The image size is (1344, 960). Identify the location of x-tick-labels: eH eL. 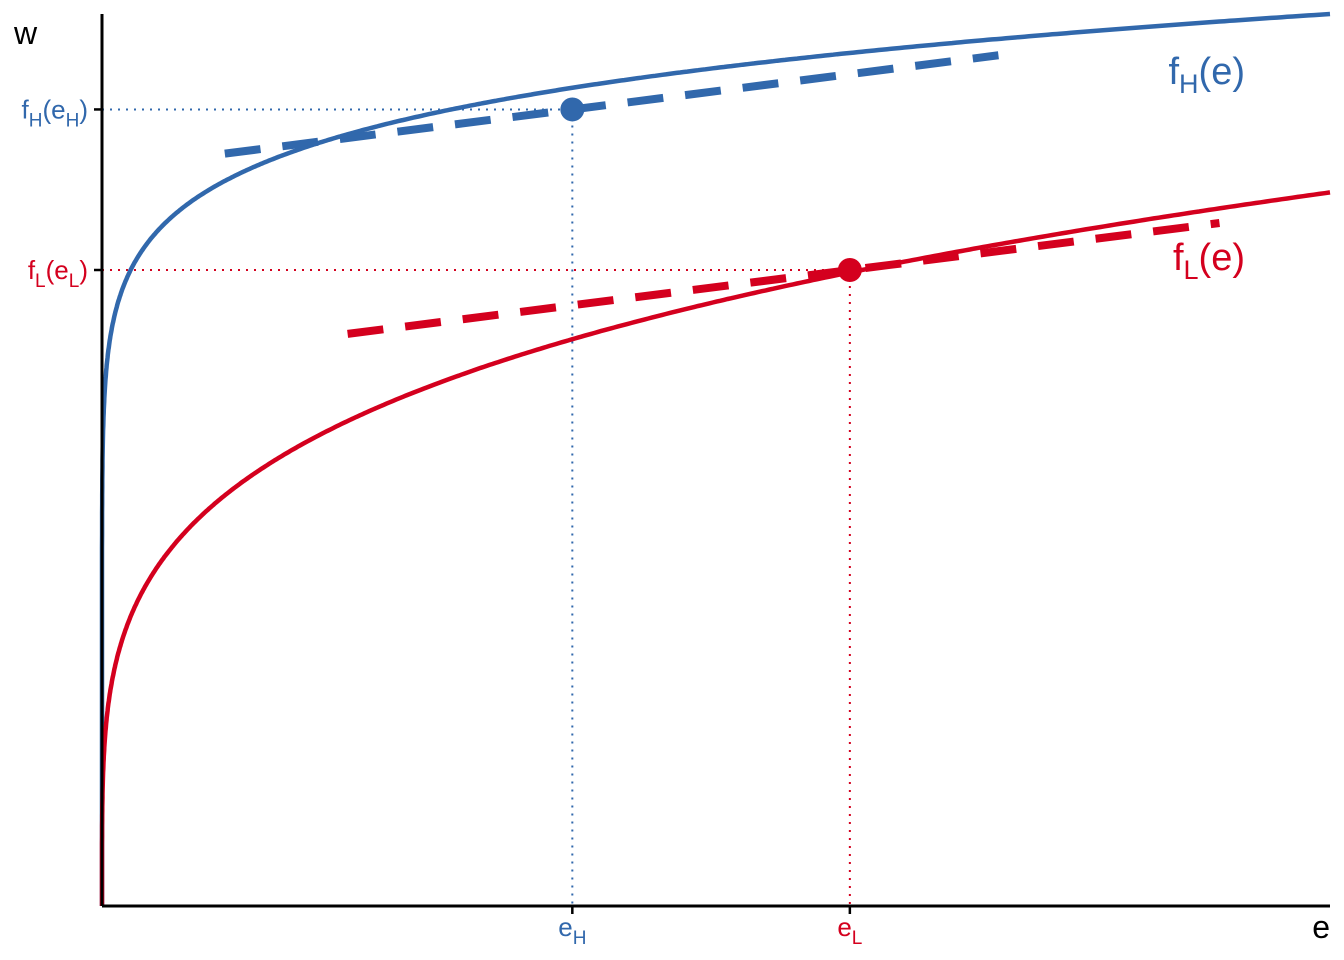
(710, 930).